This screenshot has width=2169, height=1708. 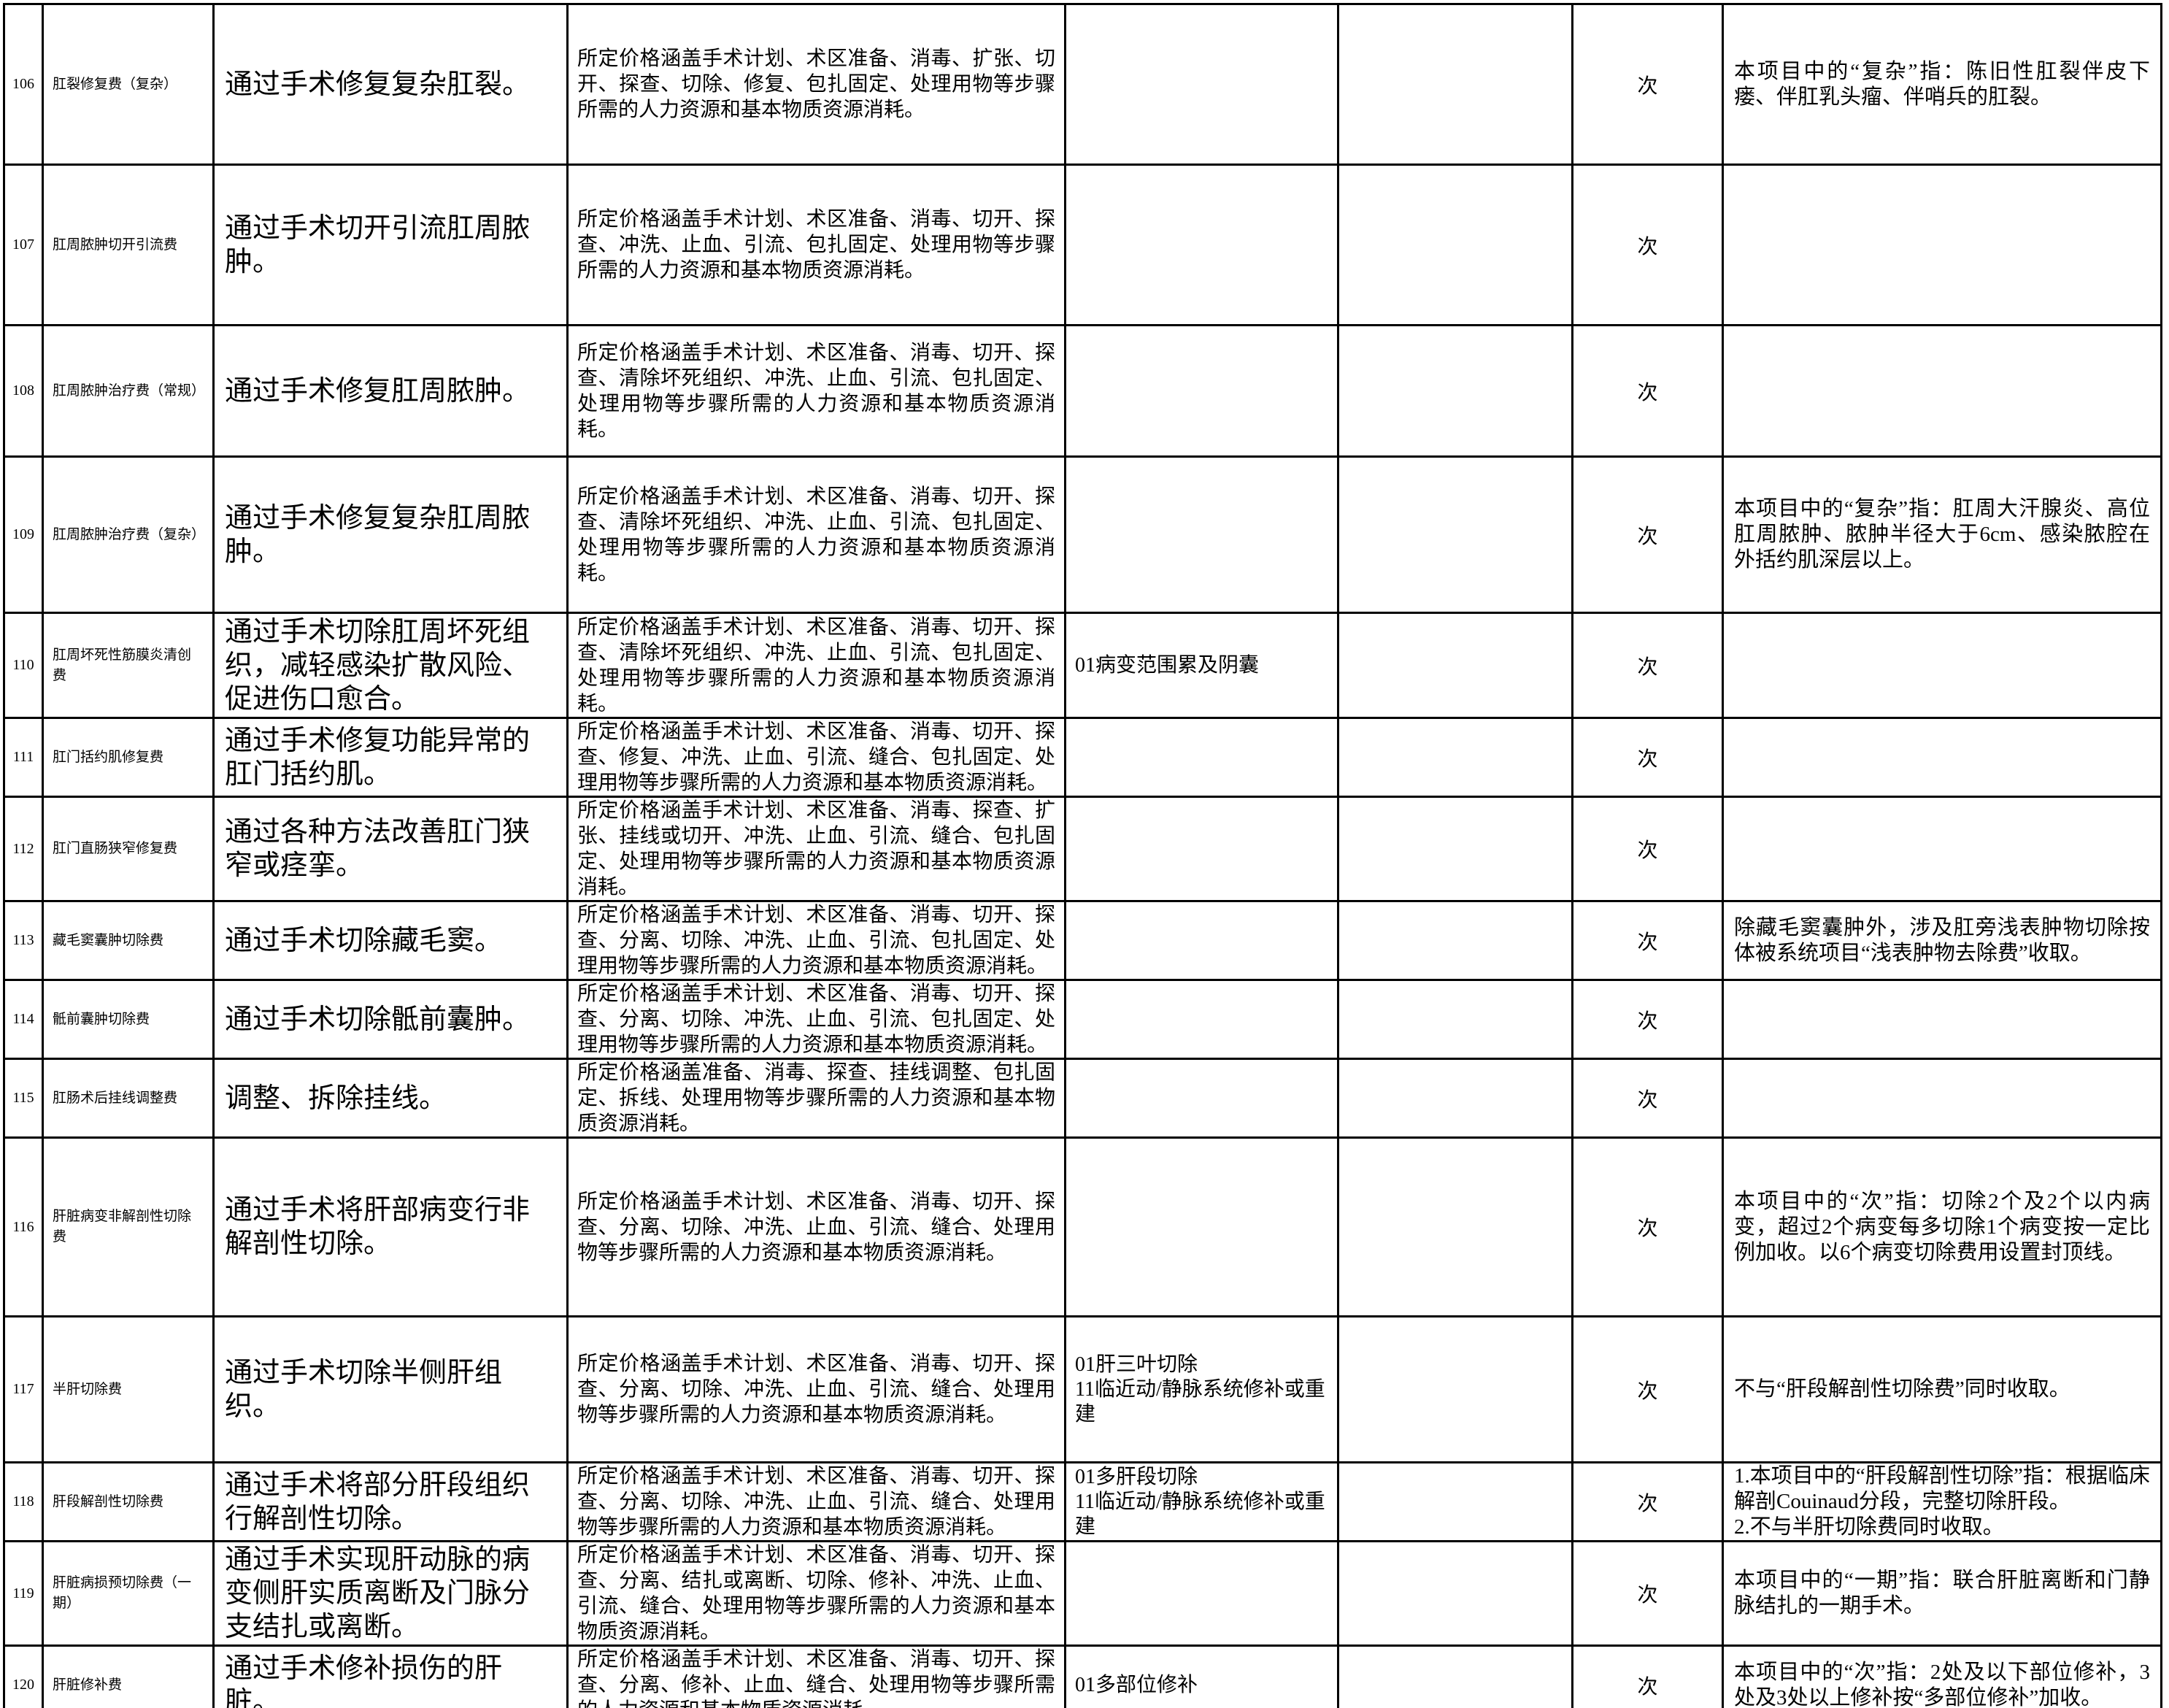 What do you see at coordinates (23, 534) in the screenshot?
I see `row-number-cell: 109` at bounding box center [23, 534].